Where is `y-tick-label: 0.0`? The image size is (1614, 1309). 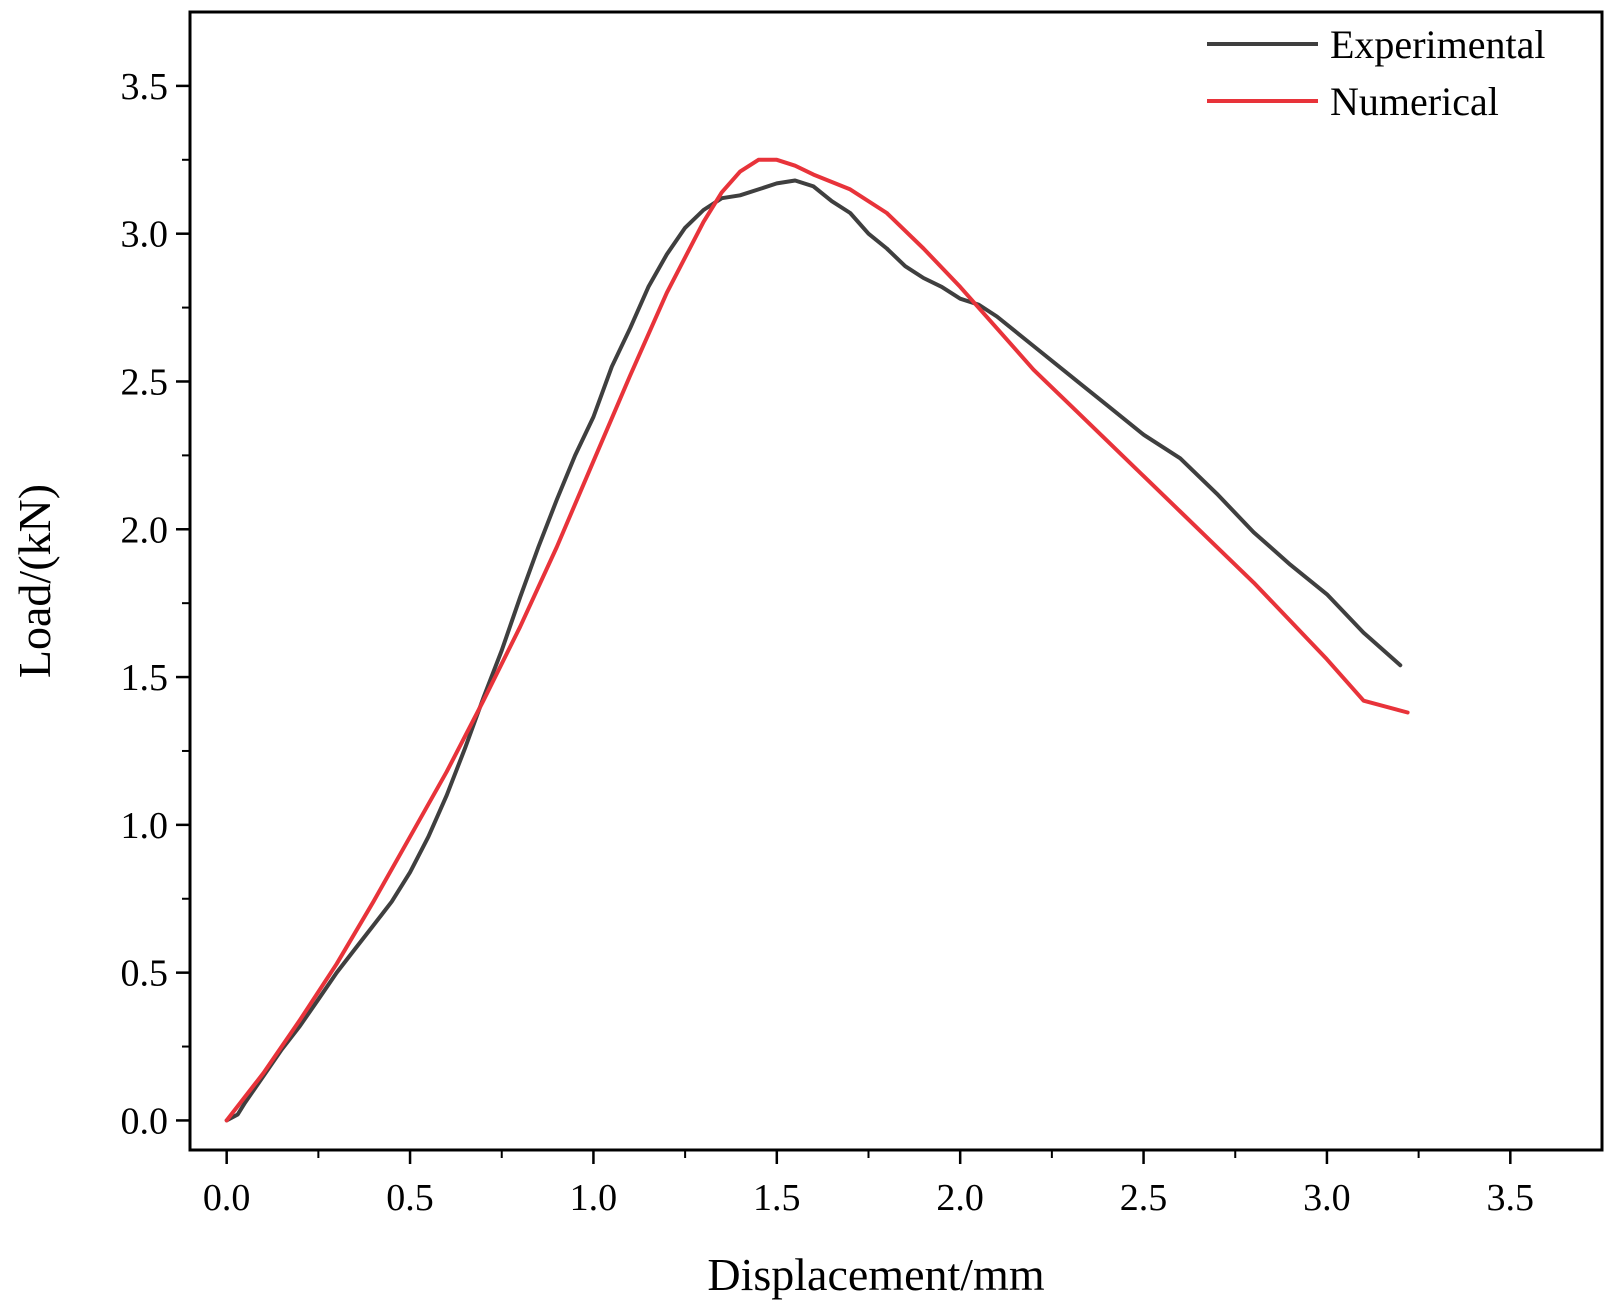 y-tick-label: 0.0 is located at coordinates (145, 1121).